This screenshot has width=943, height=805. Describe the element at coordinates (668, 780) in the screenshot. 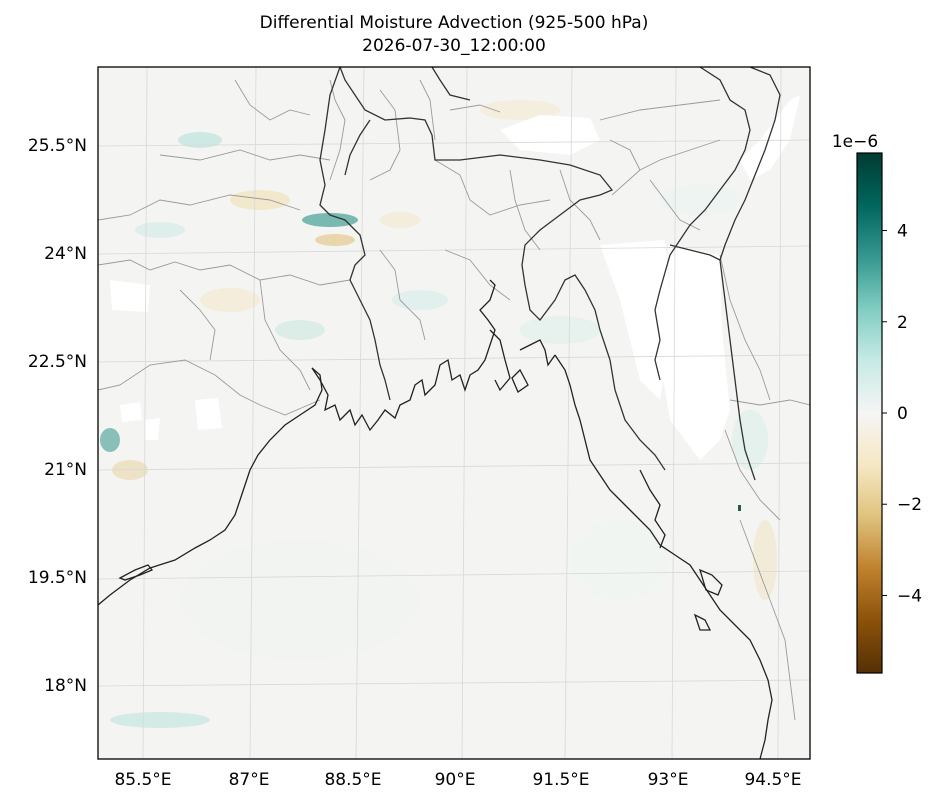

I see `lon-tick-label: 93°E` at that location.